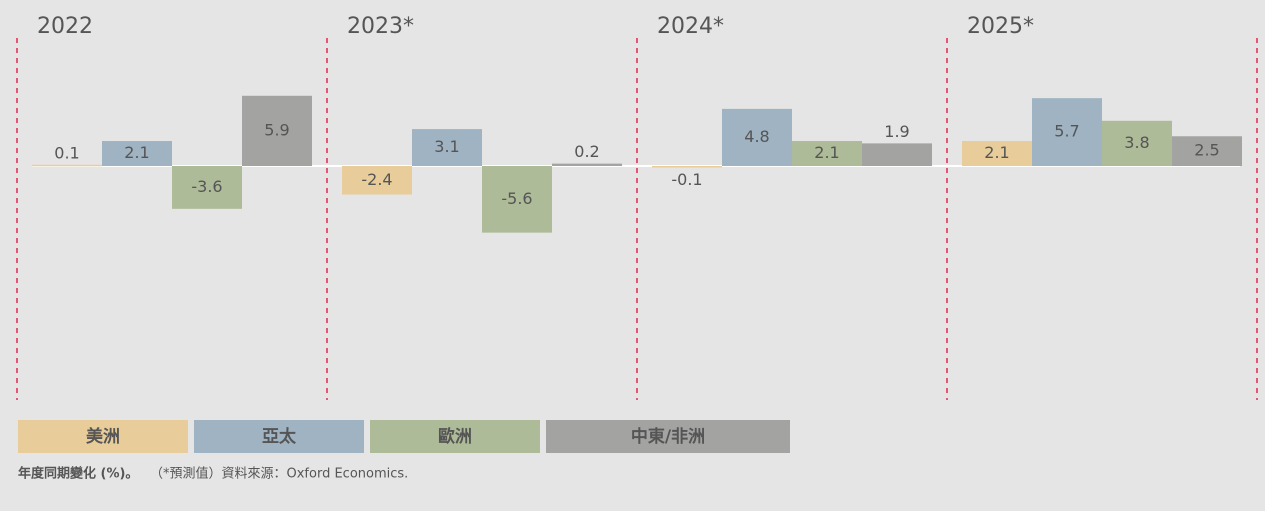  I want to click on note: （*預測值）資料來源：Oxford Economics., so click(279, 474).